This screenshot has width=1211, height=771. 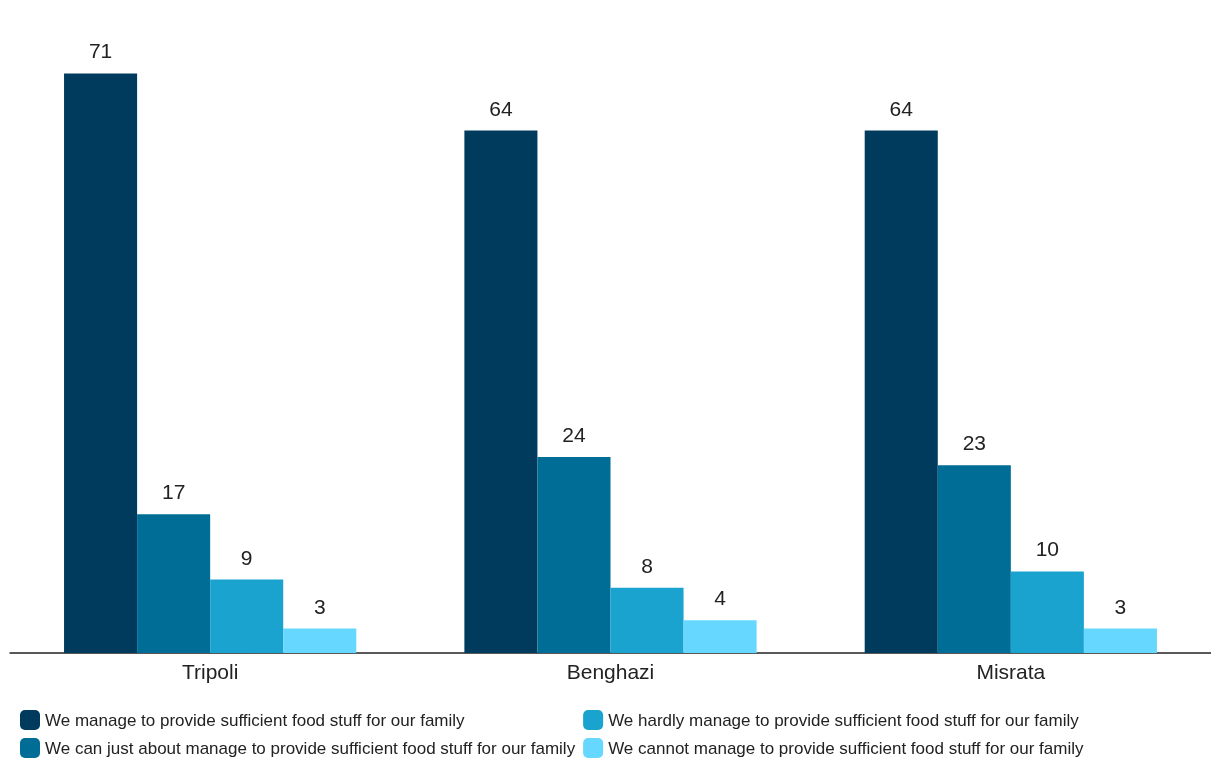 What do you see at coordinates (246, 557) in the screenshot?
I see `data-label: 9` at bounding box center [246, 557].